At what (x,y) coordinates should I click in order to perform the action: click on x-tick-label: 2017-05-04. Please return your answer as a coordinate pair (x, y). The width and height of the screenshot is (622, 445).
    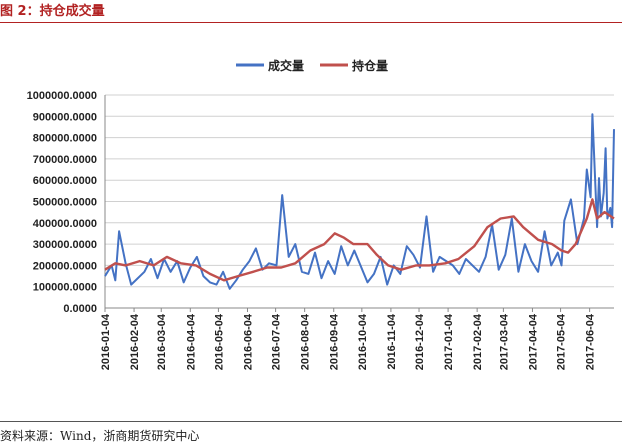
    Looking at the image, I should click on (562, 341).